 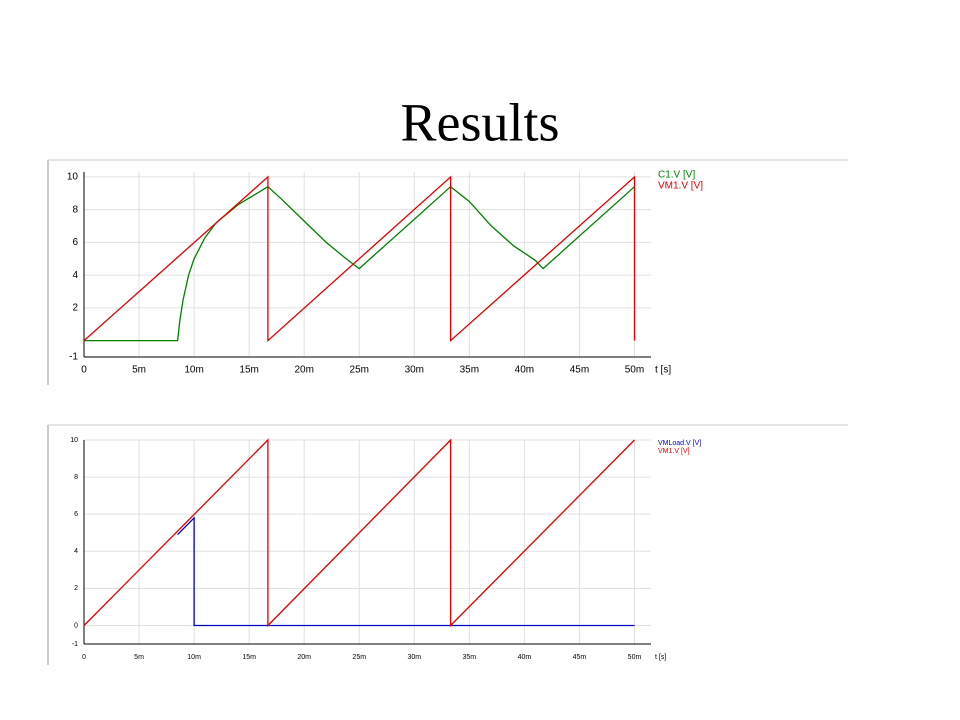 What do you see at coordinates (76, 625) in the screenshot?
I see `y-tick-label: 0` at bounding box center [76, 625].